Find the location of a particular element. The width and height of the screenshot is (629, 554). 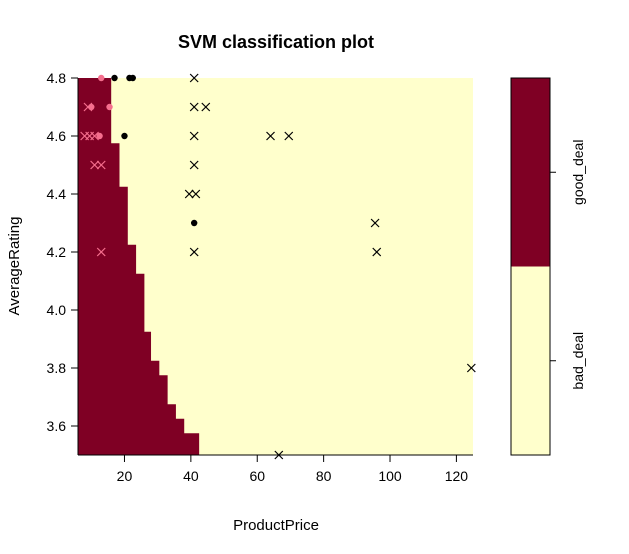

legend-color-key: bad_deal good_deal is located at coordinates (548, 266).